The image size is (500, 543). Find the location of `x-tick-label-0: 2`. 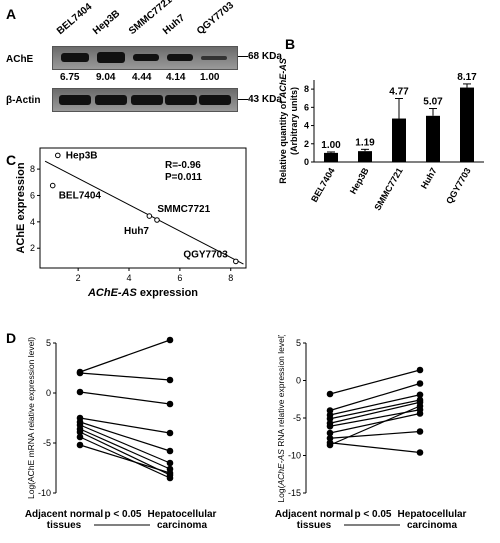

x-tick-label-0: 2 is located at coordinates (78, 278).